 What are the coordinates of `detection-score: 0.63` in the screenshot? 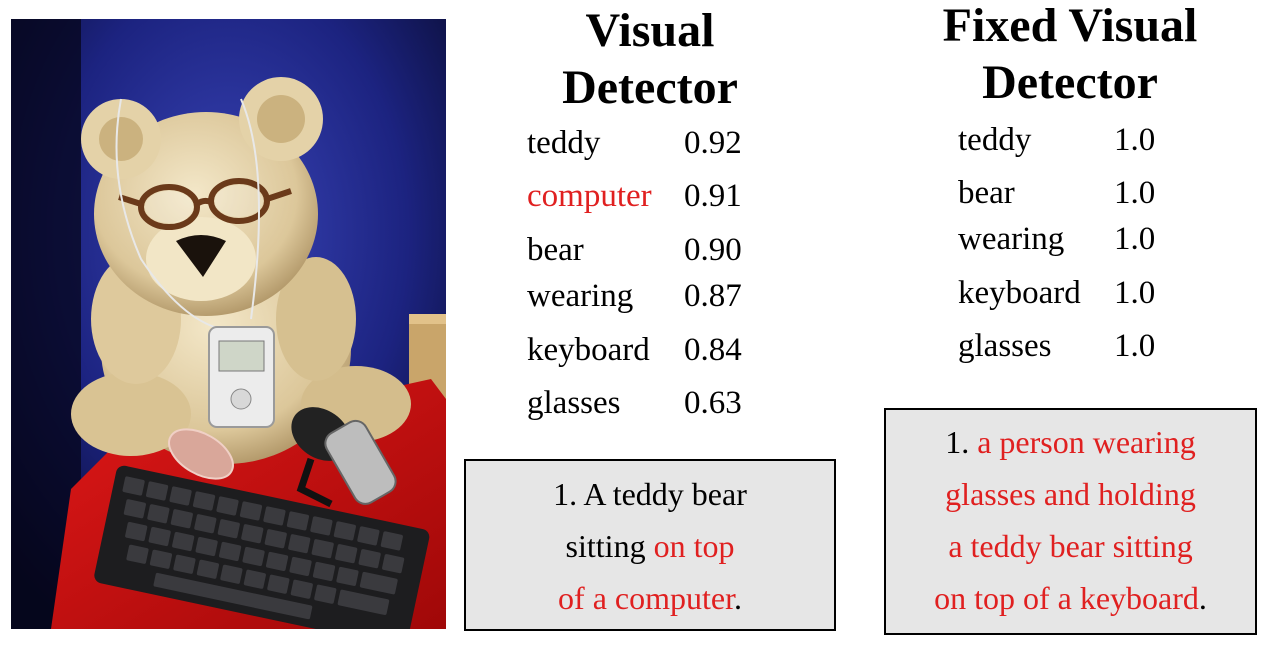 It's located at (713, 403).